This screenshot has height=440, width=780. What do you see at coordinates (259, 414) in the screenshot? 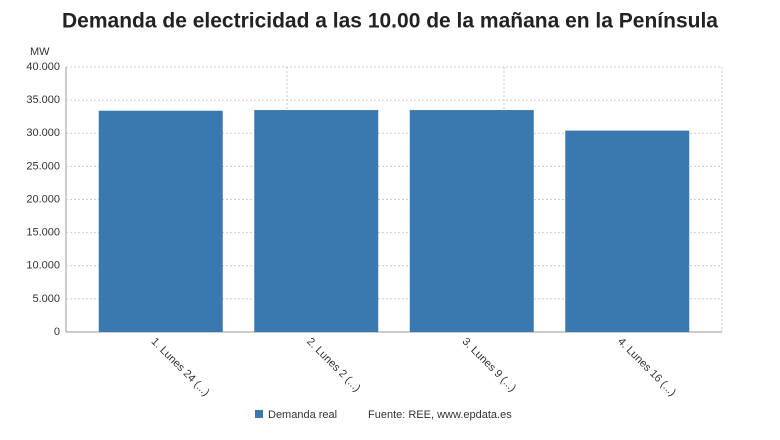
I see `legend-swatch` at bounding box center [259, 414].